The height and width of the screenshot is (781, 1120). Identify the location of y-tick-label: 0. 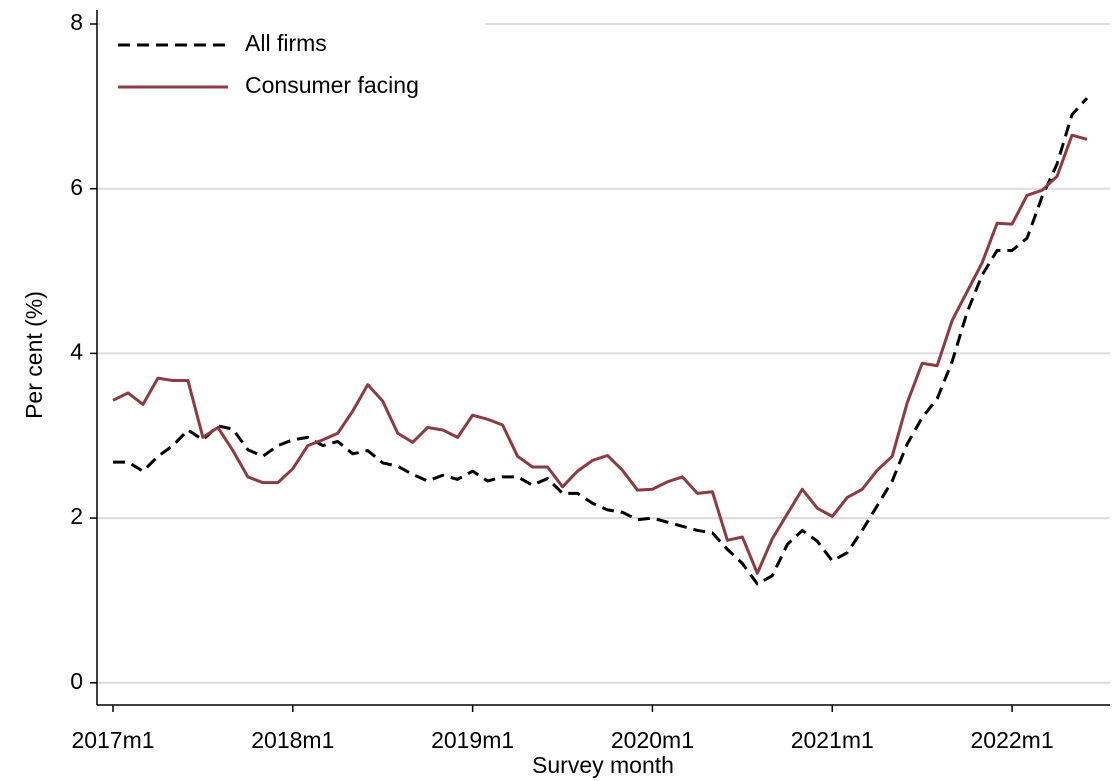
(76, 681).